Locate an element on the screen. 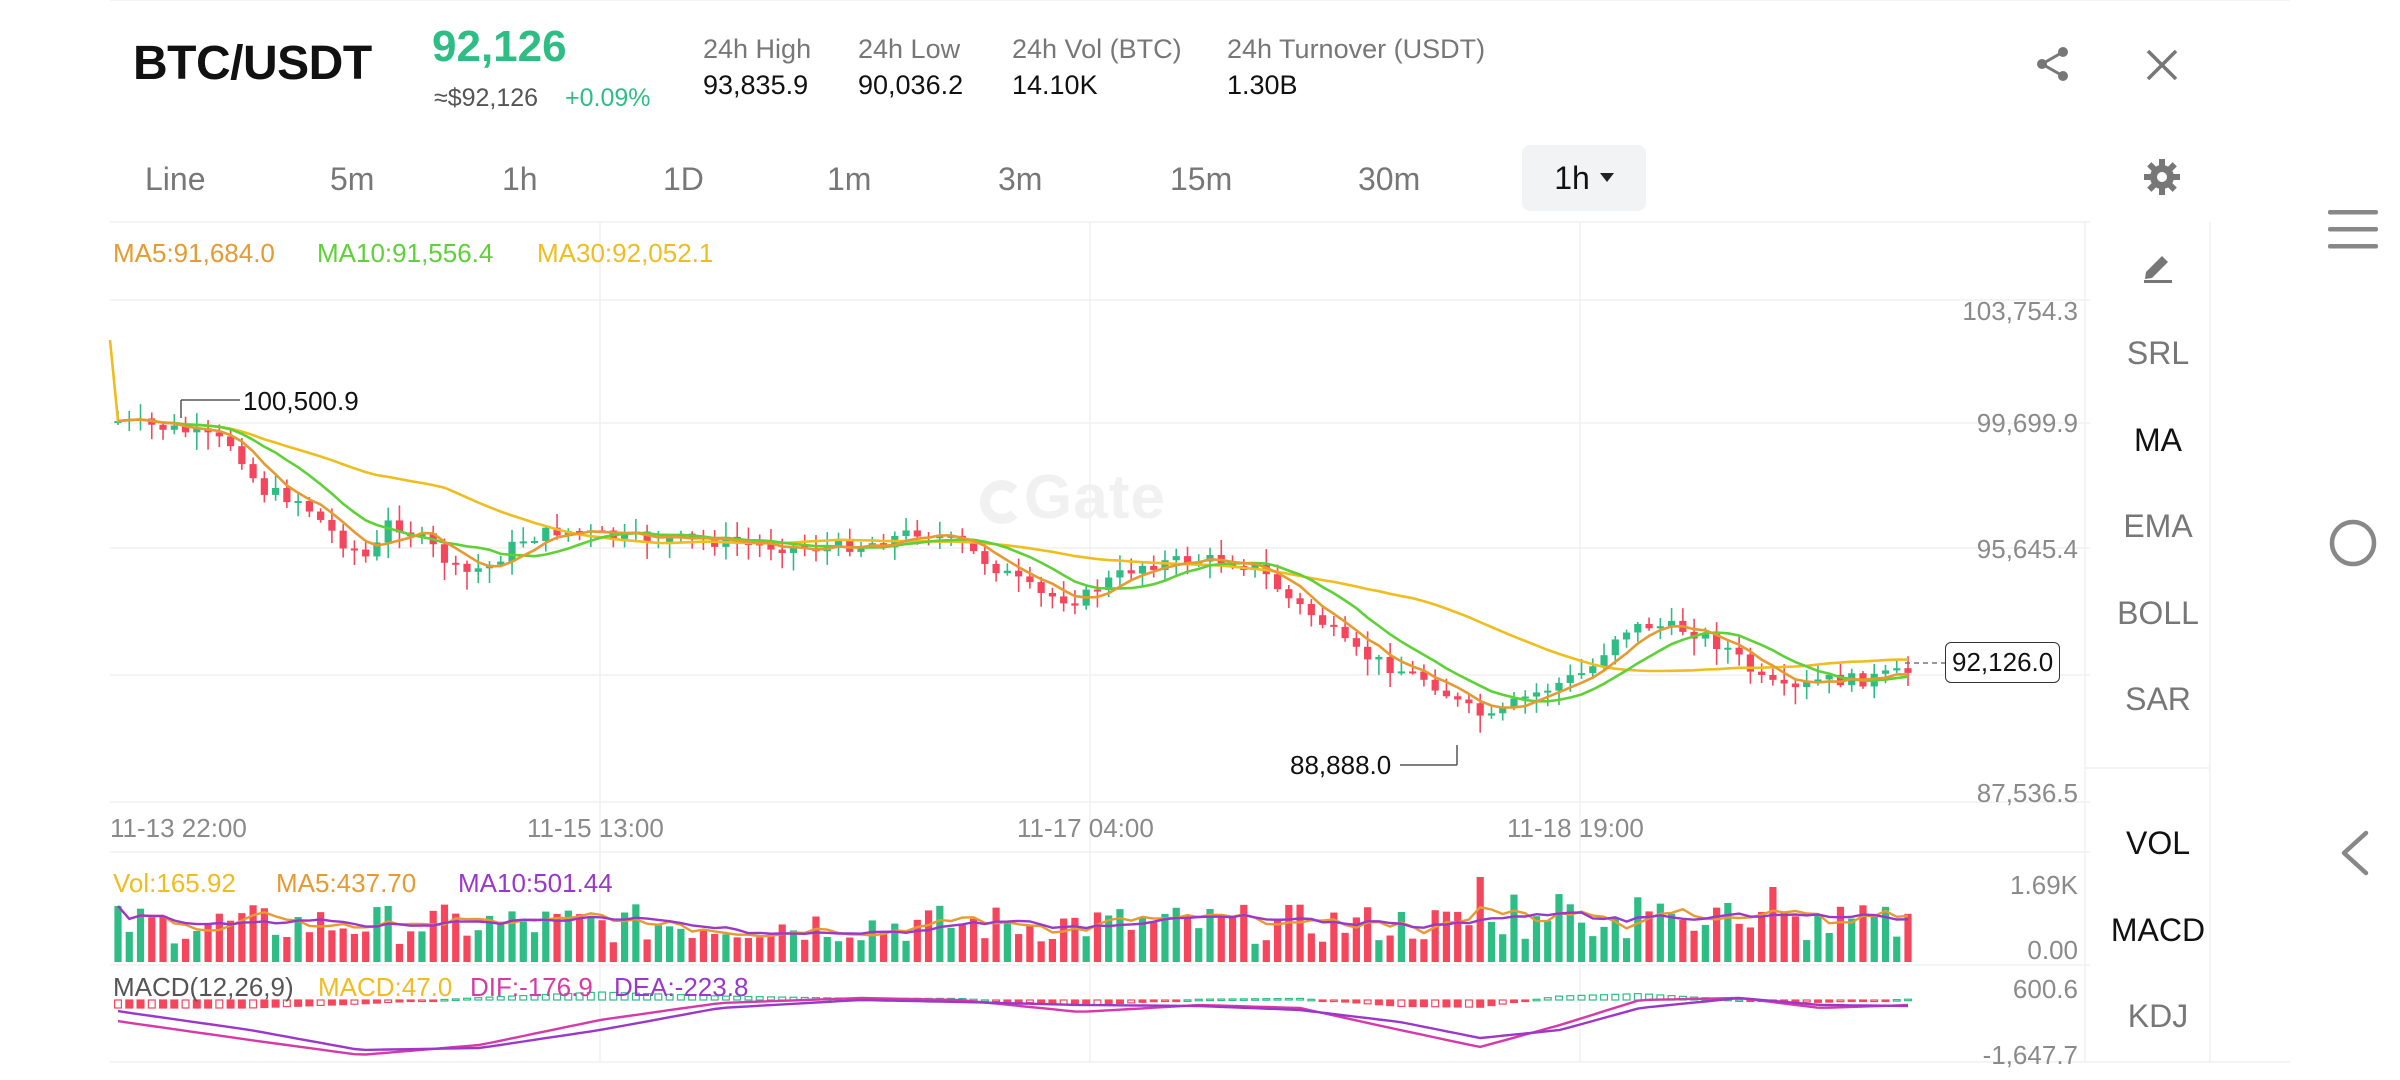  indicator-sar: SAR is located at coordinates (2158, 699).